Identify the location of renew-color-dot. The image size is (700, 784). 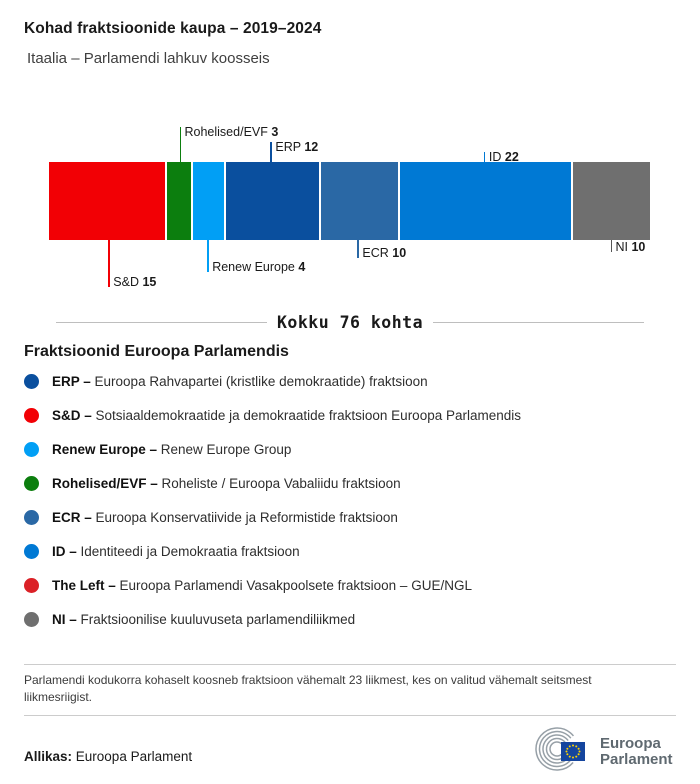
(31, 449).